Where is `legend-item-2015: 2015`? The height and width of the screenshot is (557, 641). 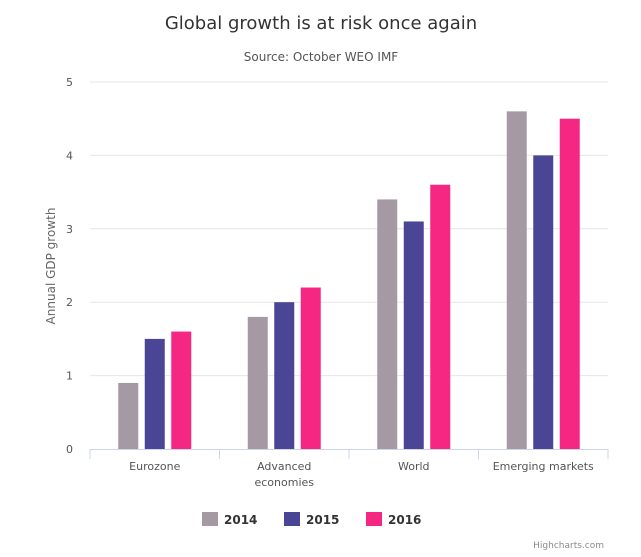
legend-item-2015: 2015 is located at coordinates (311, 519).